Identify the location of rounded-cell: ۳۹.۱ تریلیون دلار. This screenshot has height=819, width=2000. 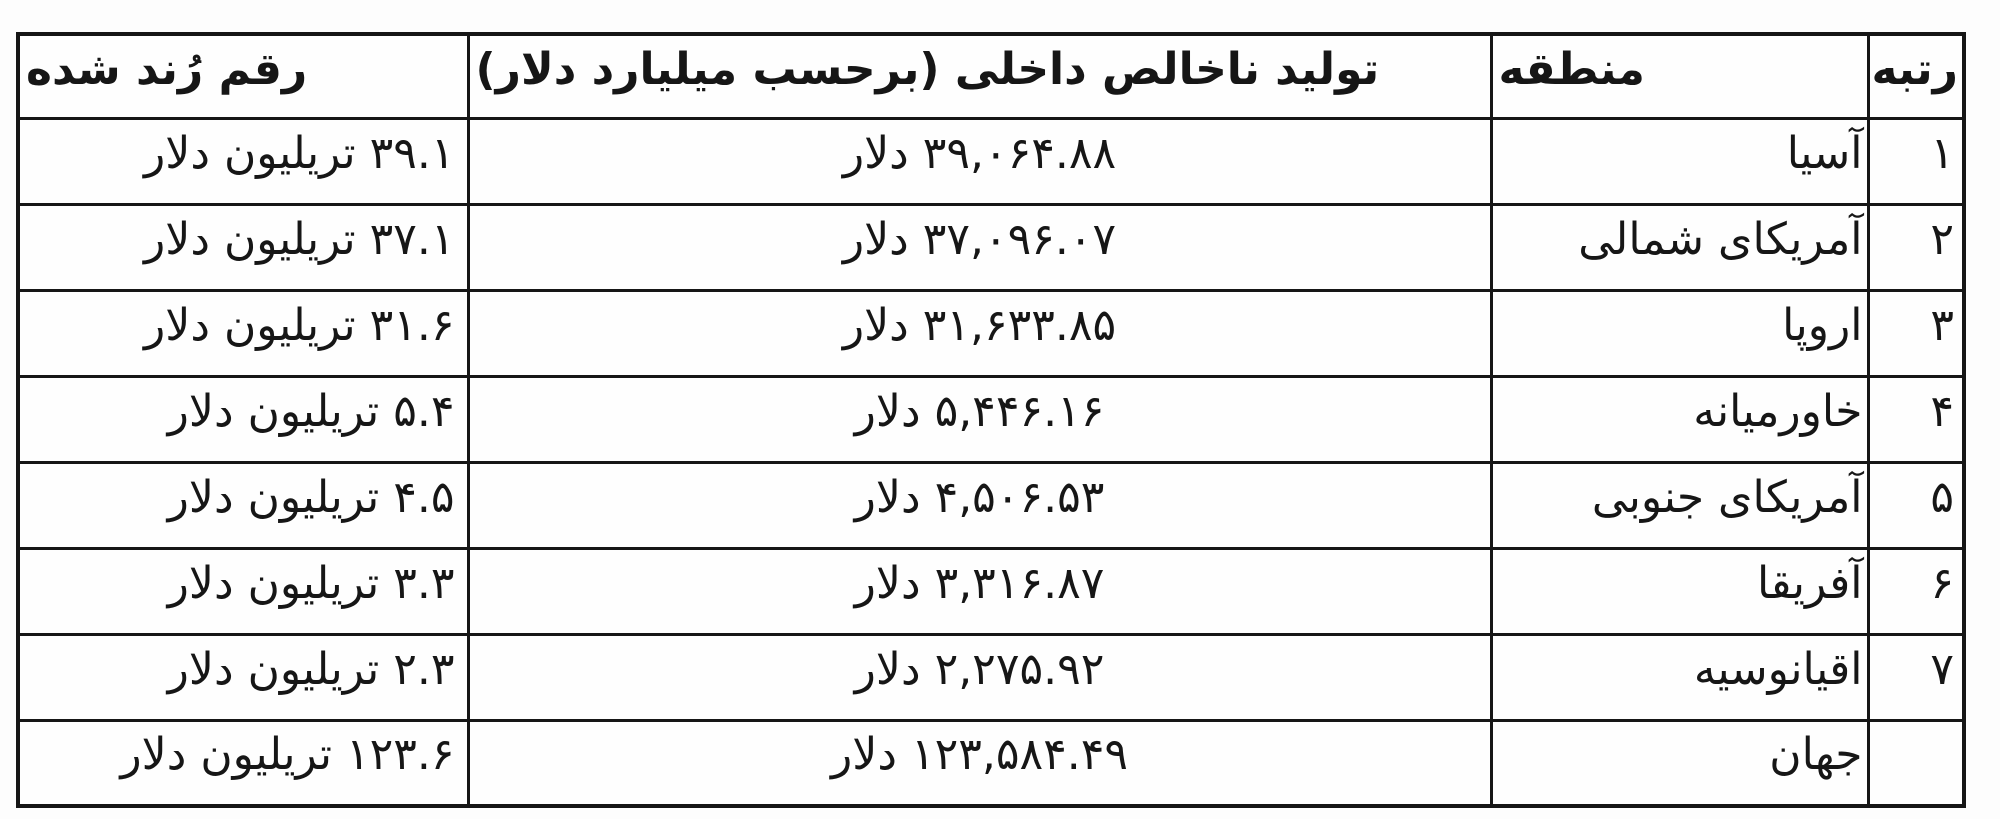
(243, 161).